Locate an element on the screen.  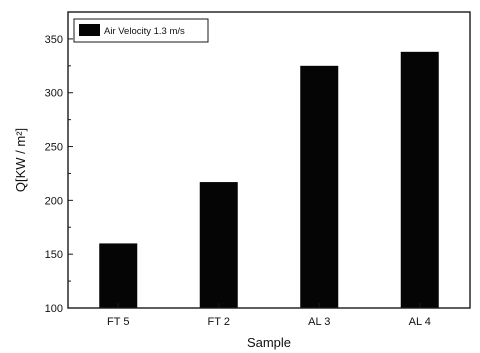
y-tick-label: 350 is located at coordinates (54, 40).